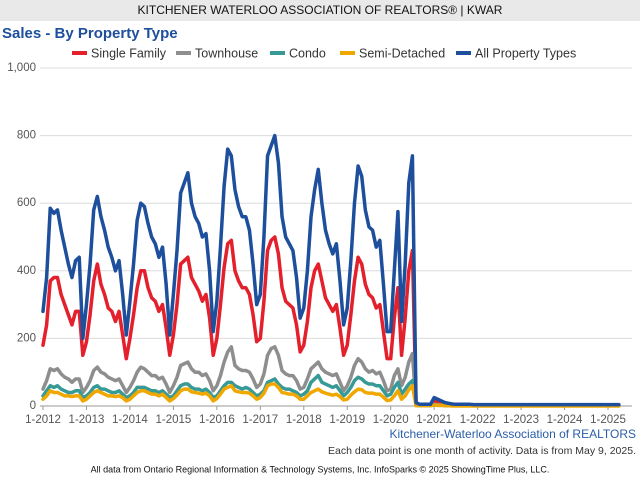 Image resolution: width=640 pixels, height=480 pixels. I want to click on x-tick-label: 1-2012, so click(43, 420).